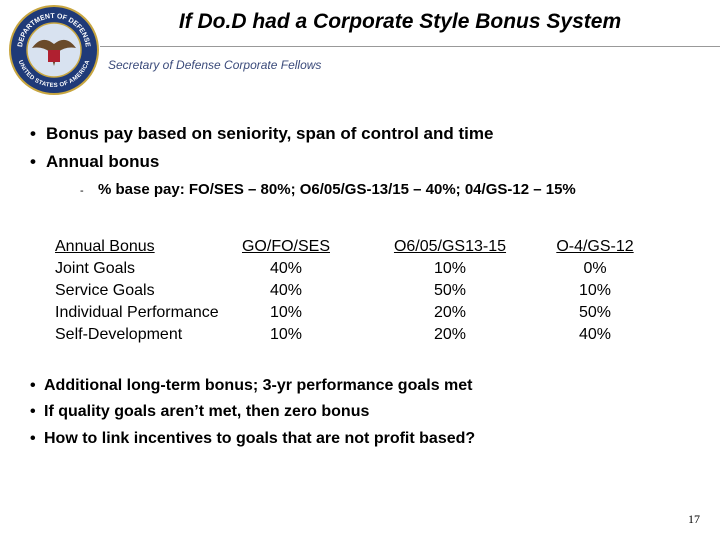 The image size is (720, 540). I want to click on subtitle: Secretary of Defense Corporate Fellows, so click(215, 65).